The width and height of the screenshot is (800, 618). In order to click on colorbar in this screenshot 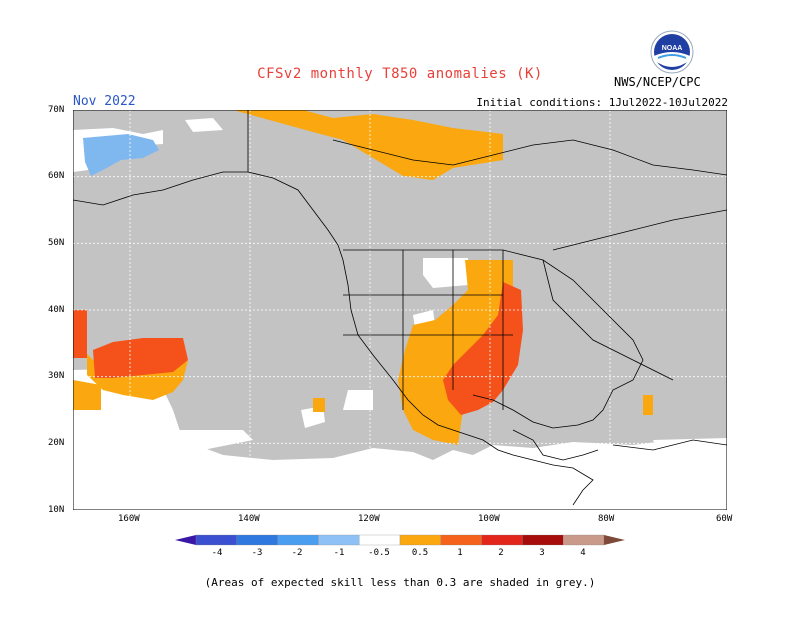, I will do `click(400, 540)`.